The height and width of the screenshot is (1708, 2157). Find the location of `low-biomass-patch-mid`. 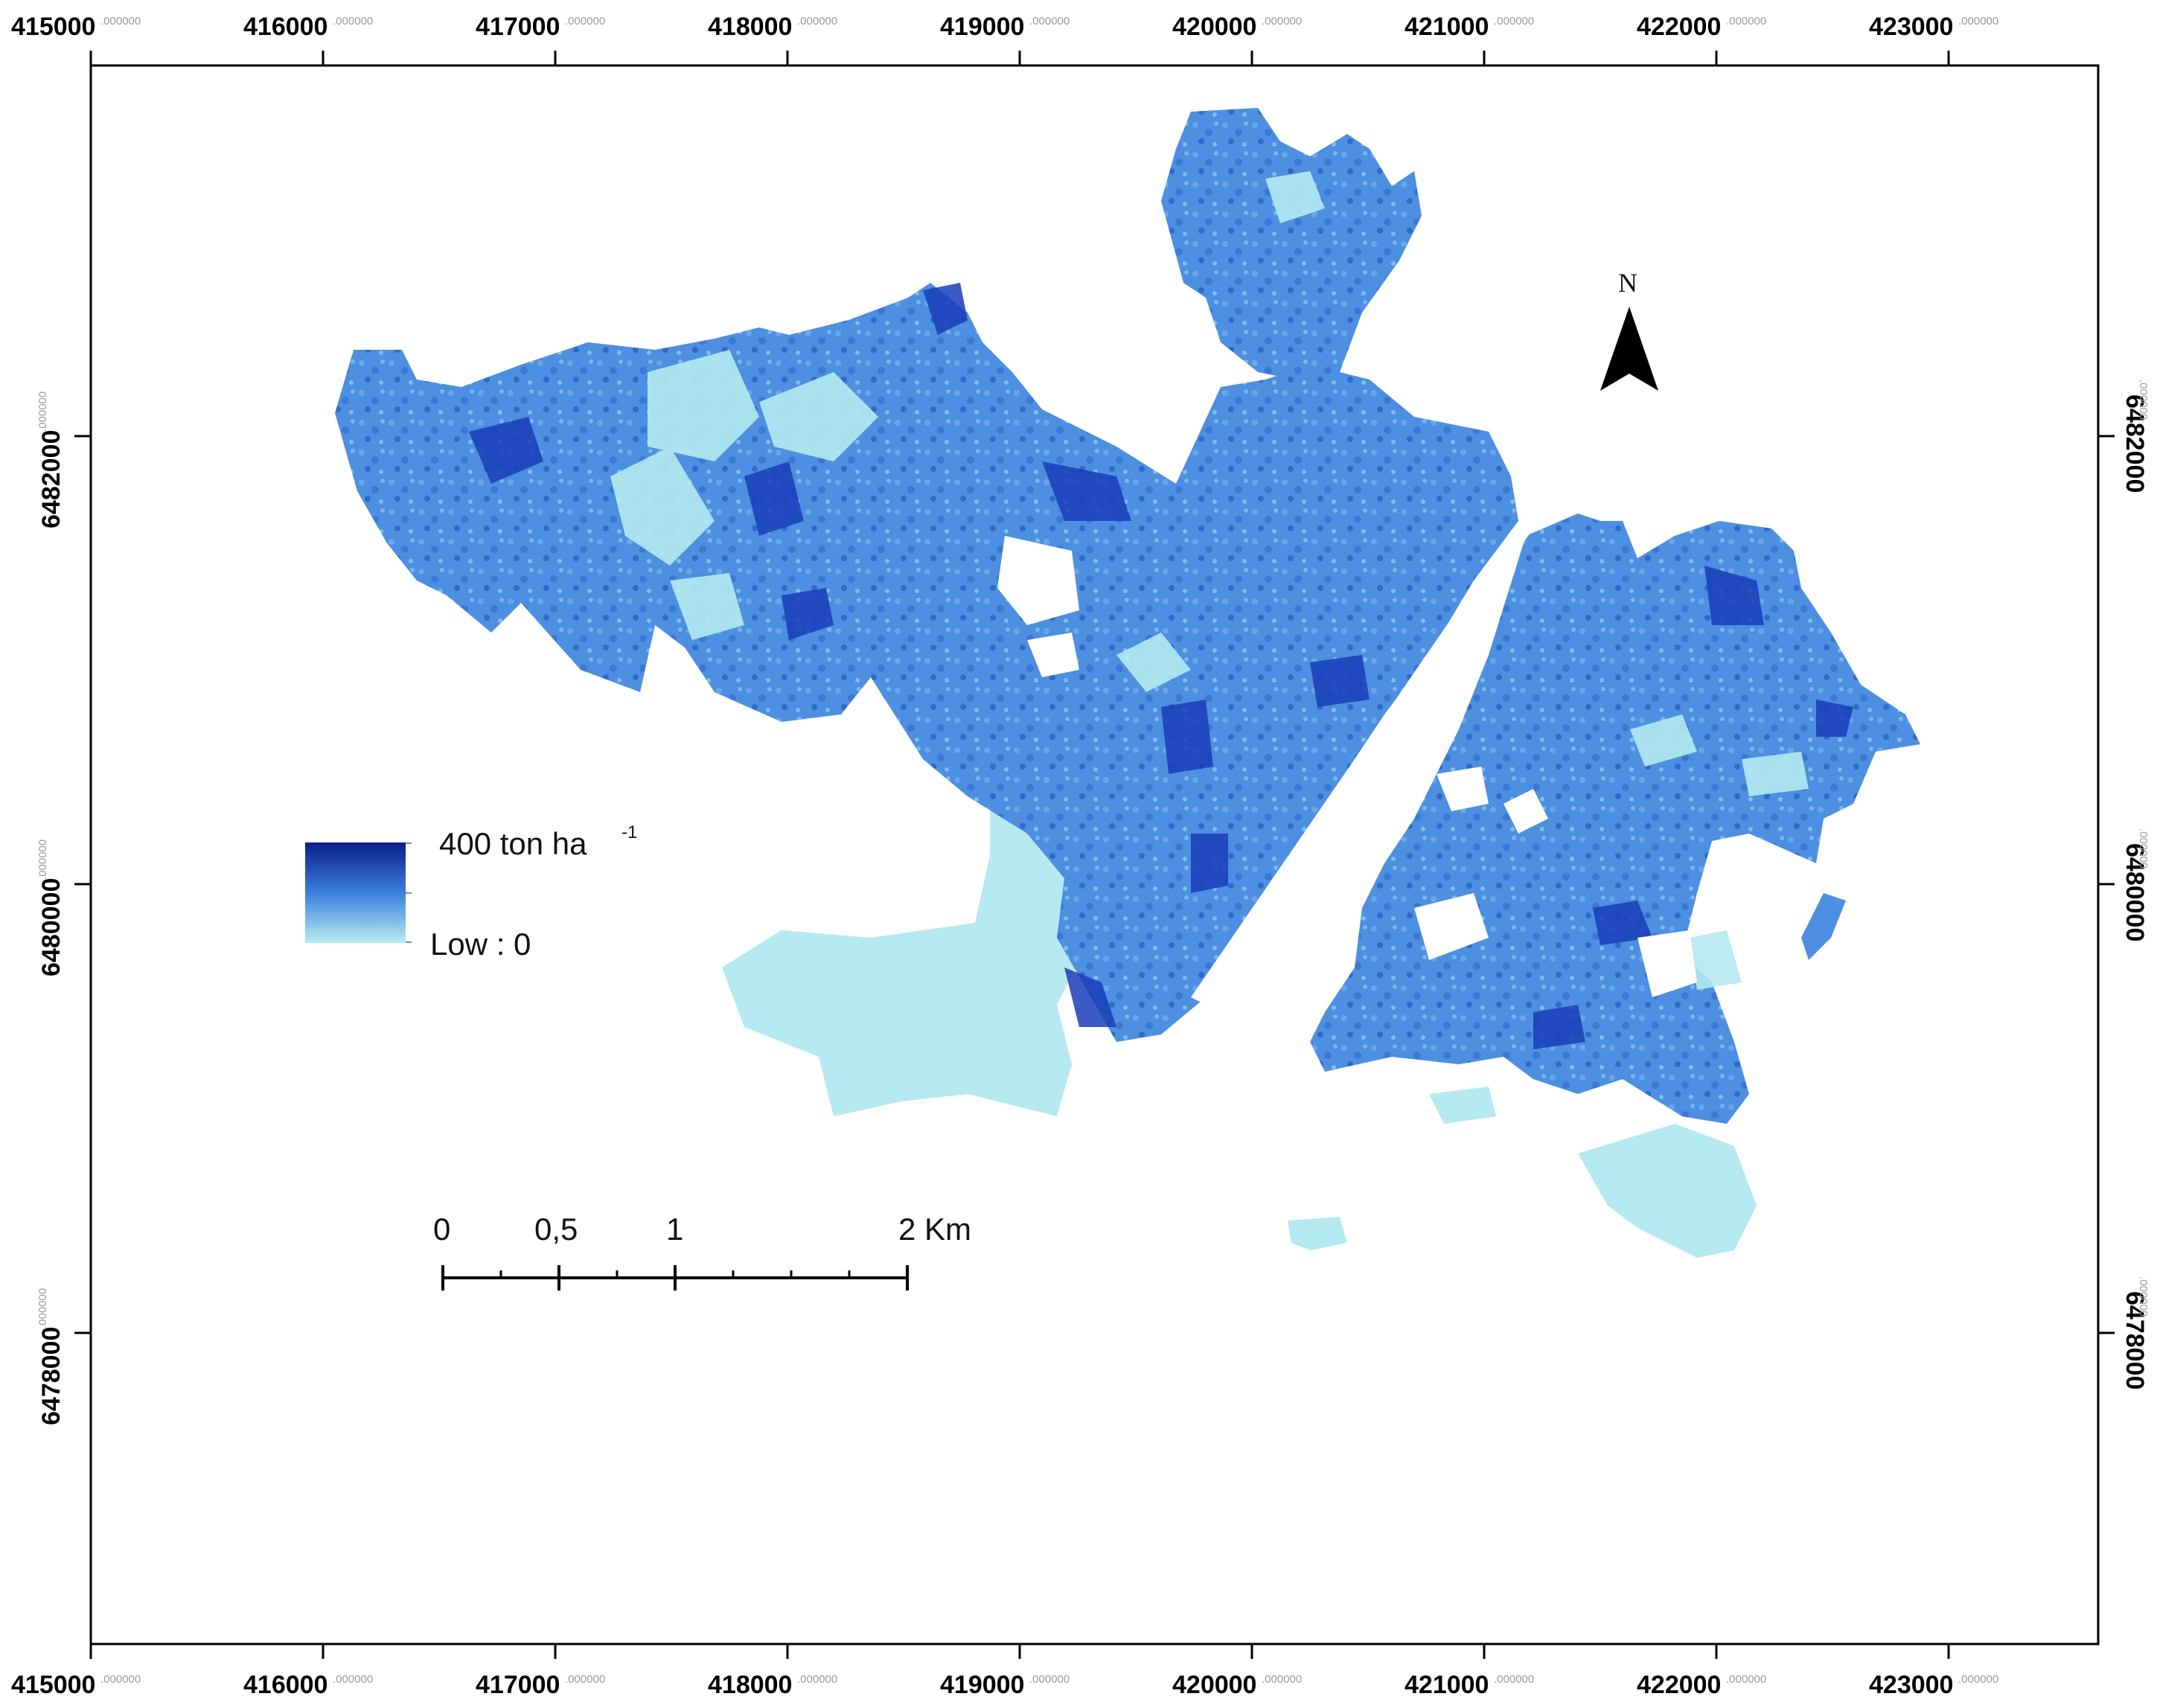

low-biomass-patch-mid is located at coordinates (1463, 1105).